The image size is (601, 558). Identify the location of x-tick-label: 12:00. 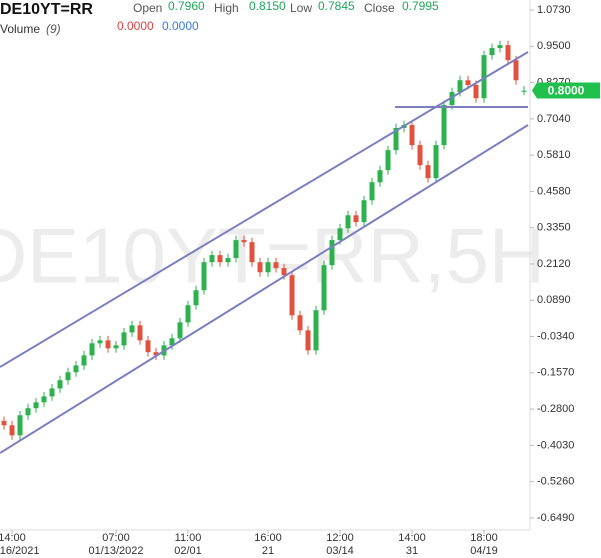
(340, 538).